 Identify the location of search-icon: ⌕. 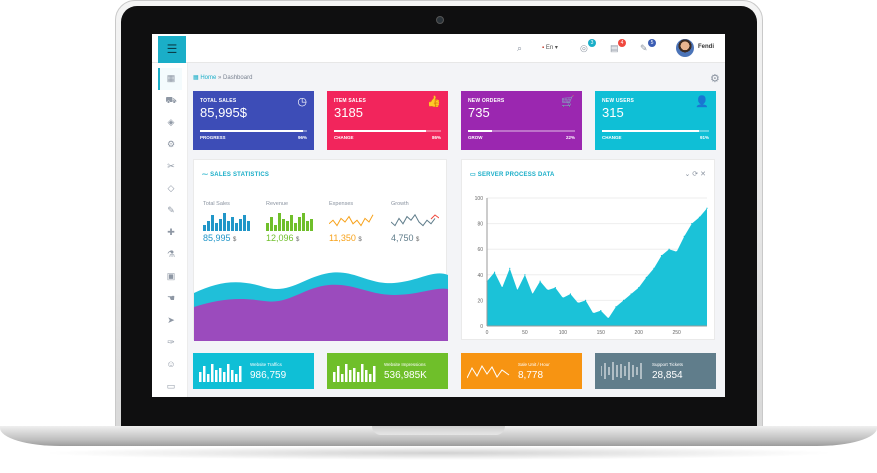
(520, 48).